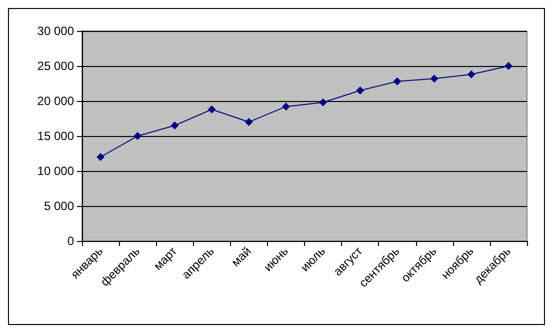 The image size is (553, 333). I want to click on y-tick-label: 20 000, so click(55, 101).